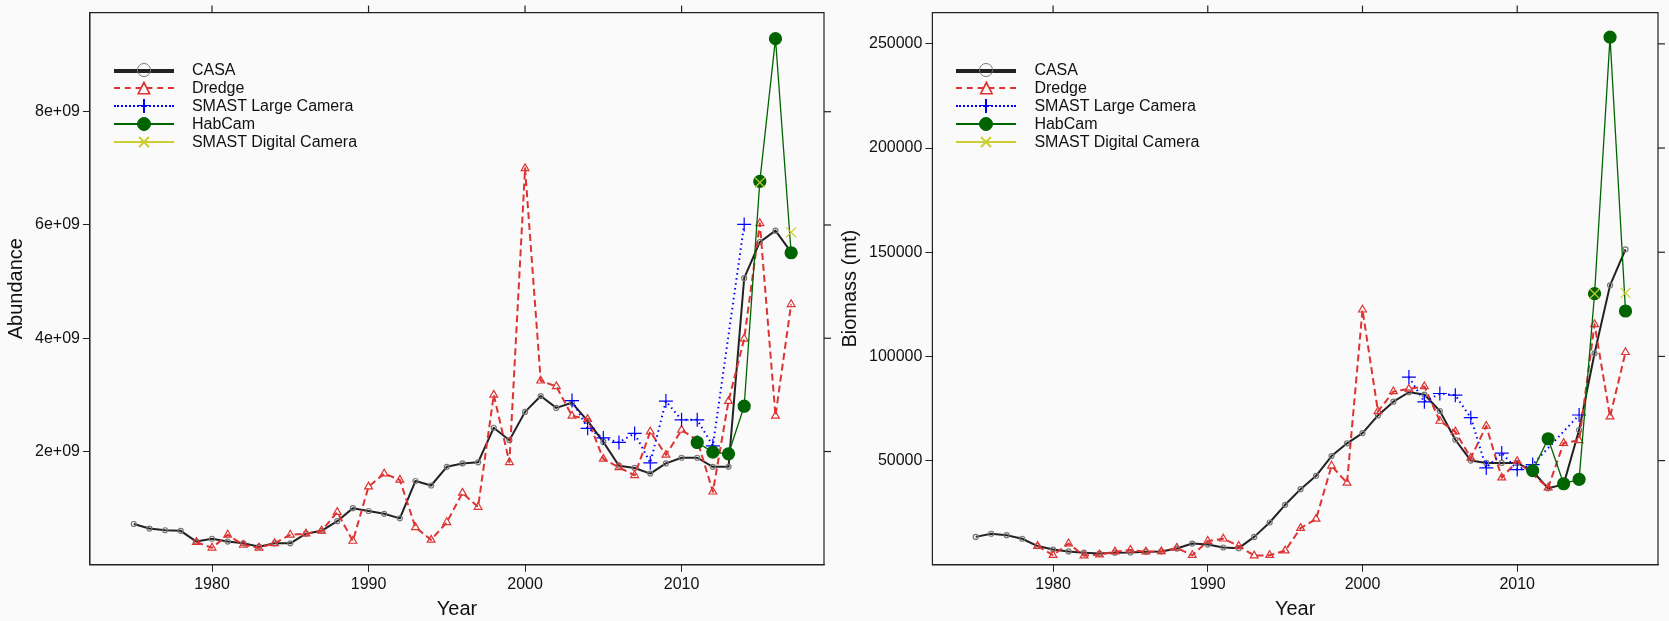 This screenshot has width=1669, height=621. I want to click on y-tick-label: 150000, so click(896, 251).